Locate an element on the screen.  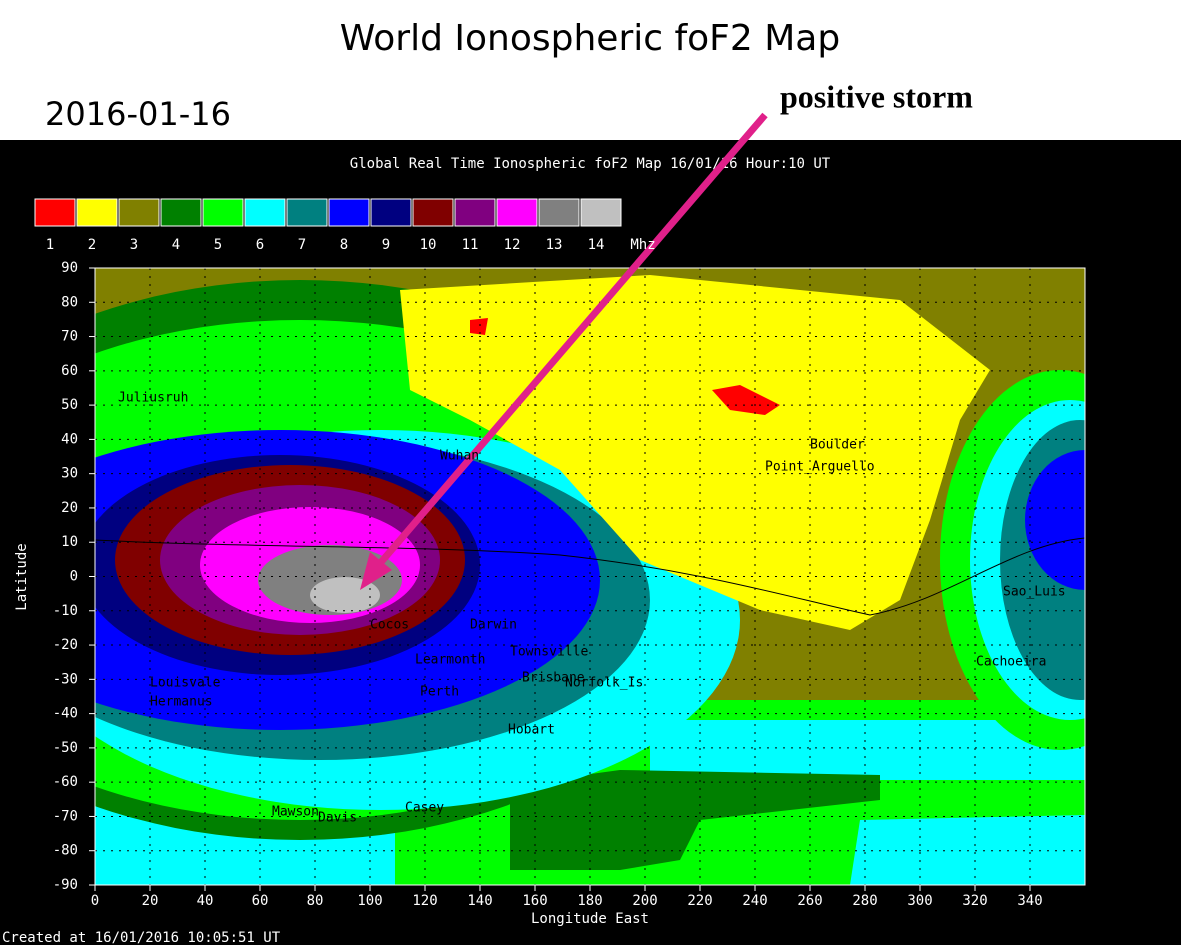
x-tick-label: 0 is located at coordinates (95, 901).